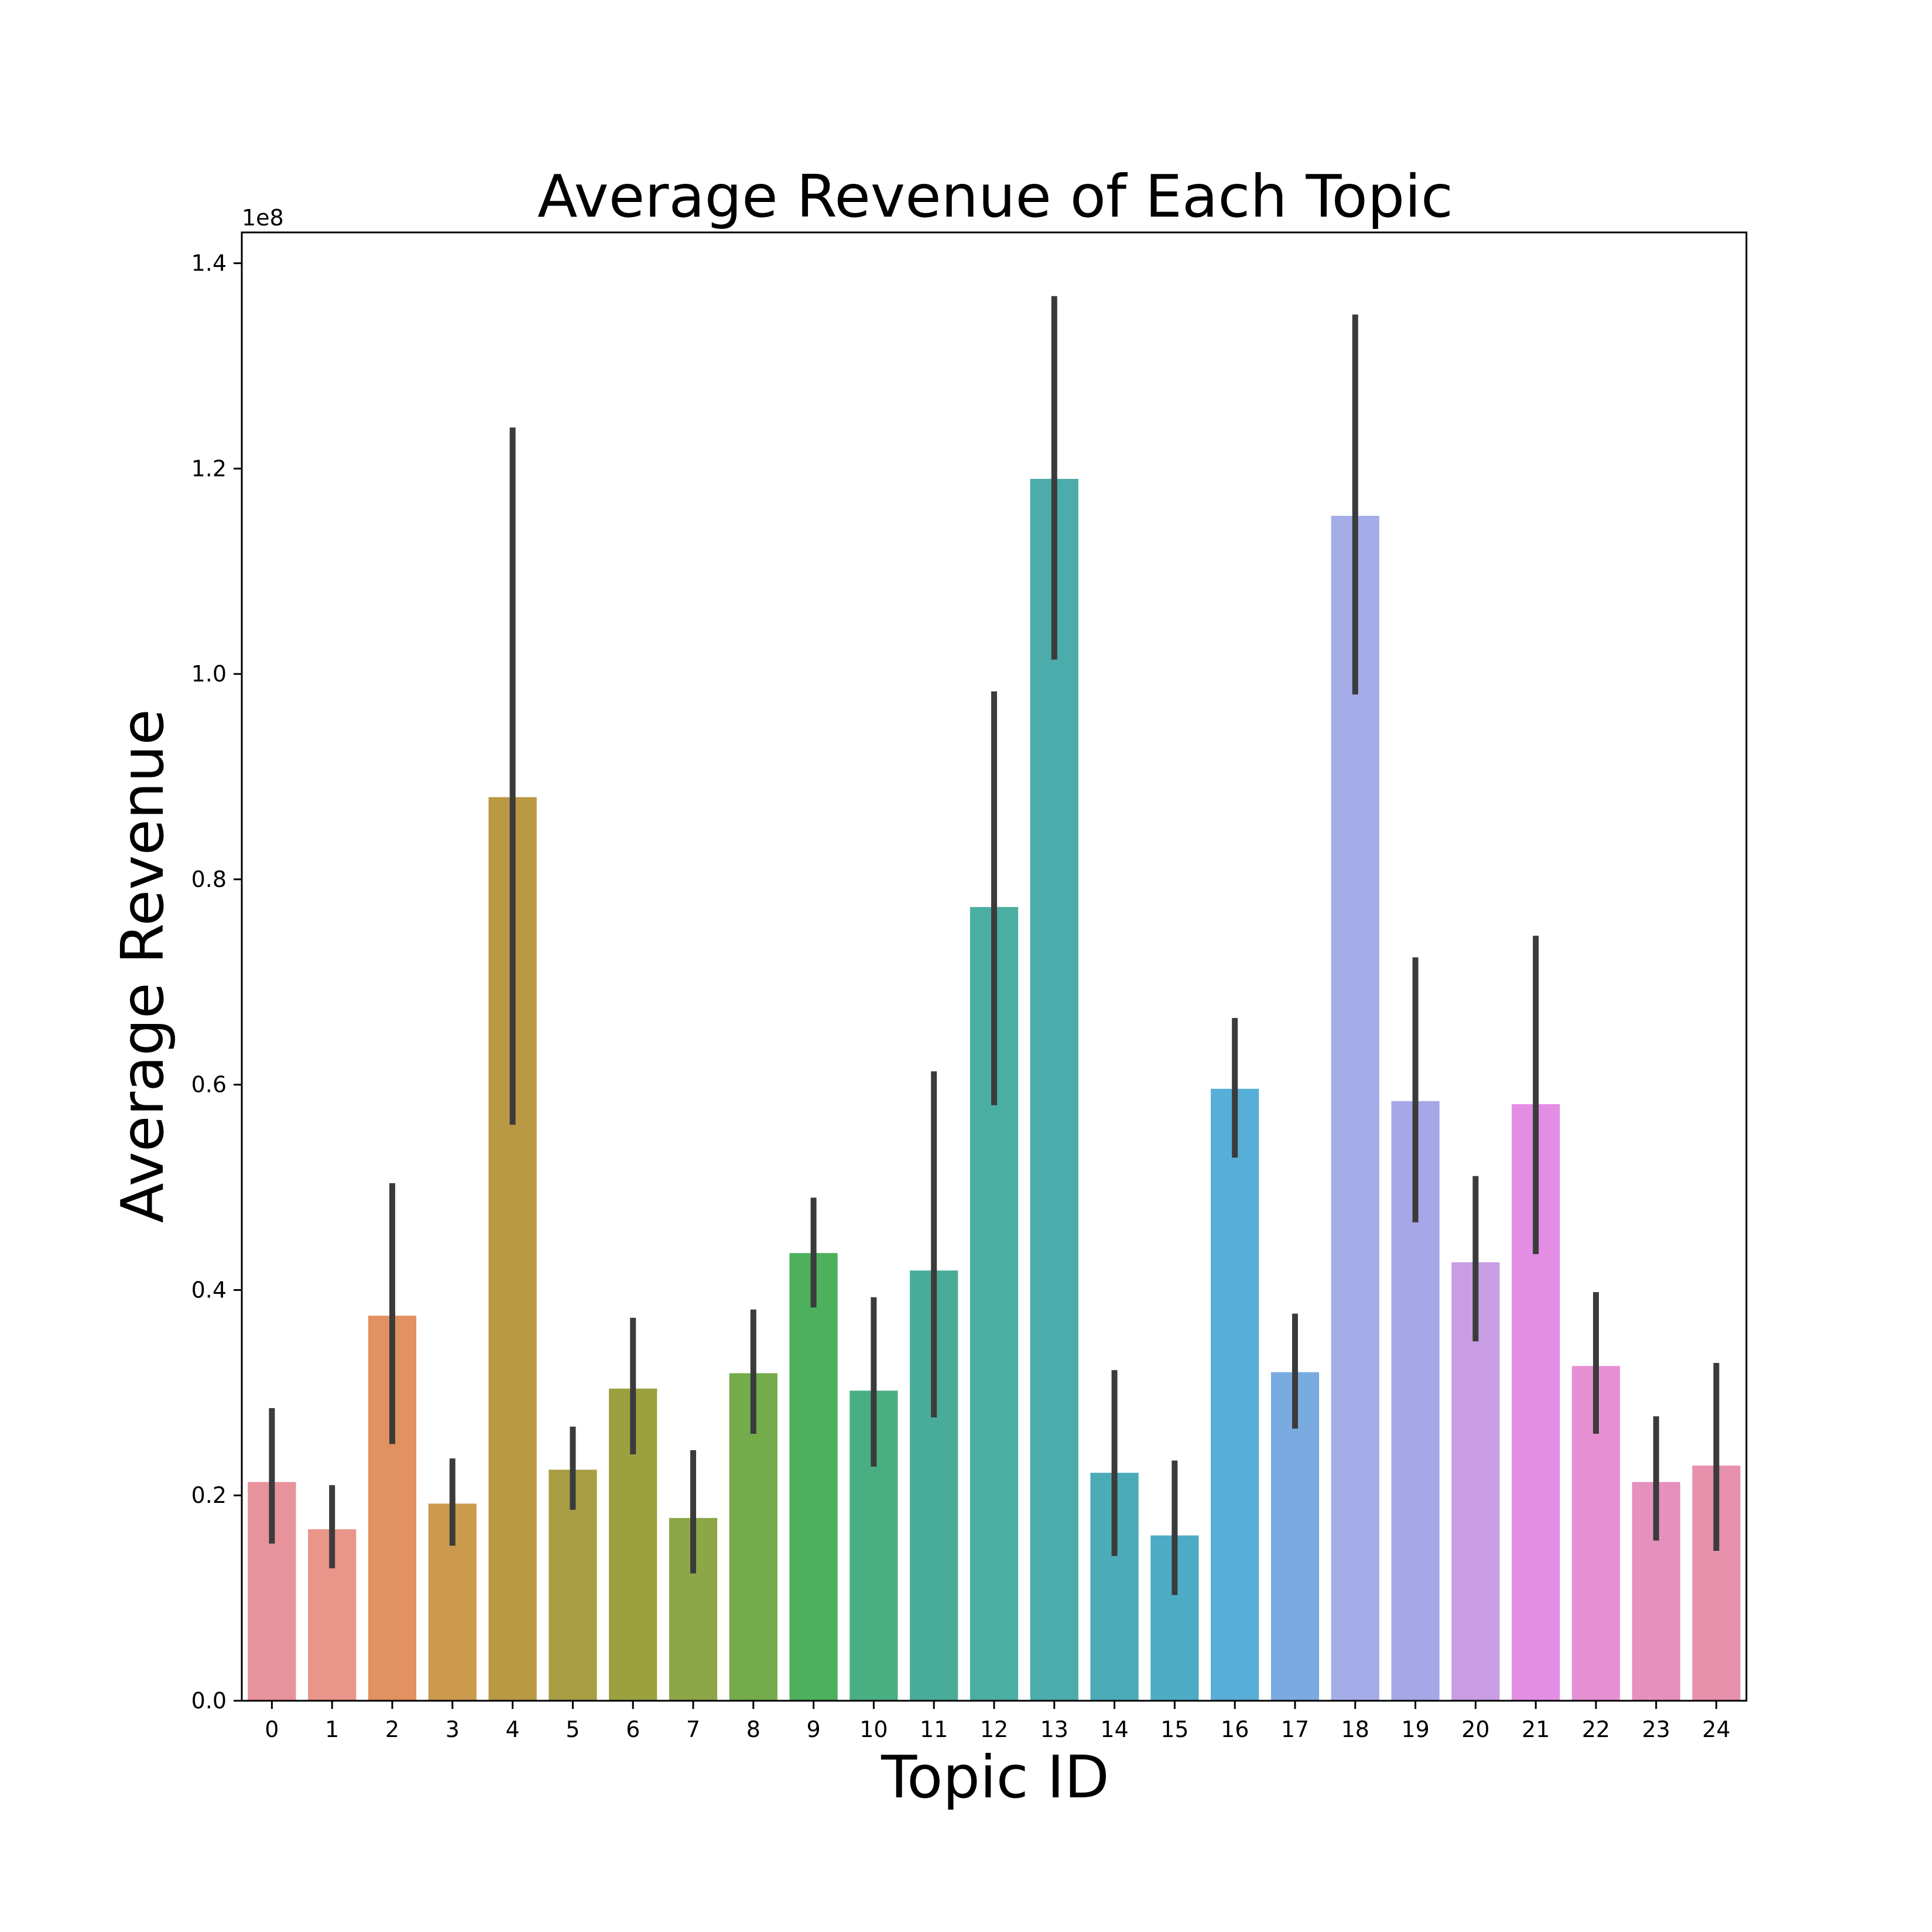 The width and height of the screenshot is (1932, 1932). Describe the element at coordinates (209, 674) in the screenshot. I see `y-tick-label: 1.0` at that location.